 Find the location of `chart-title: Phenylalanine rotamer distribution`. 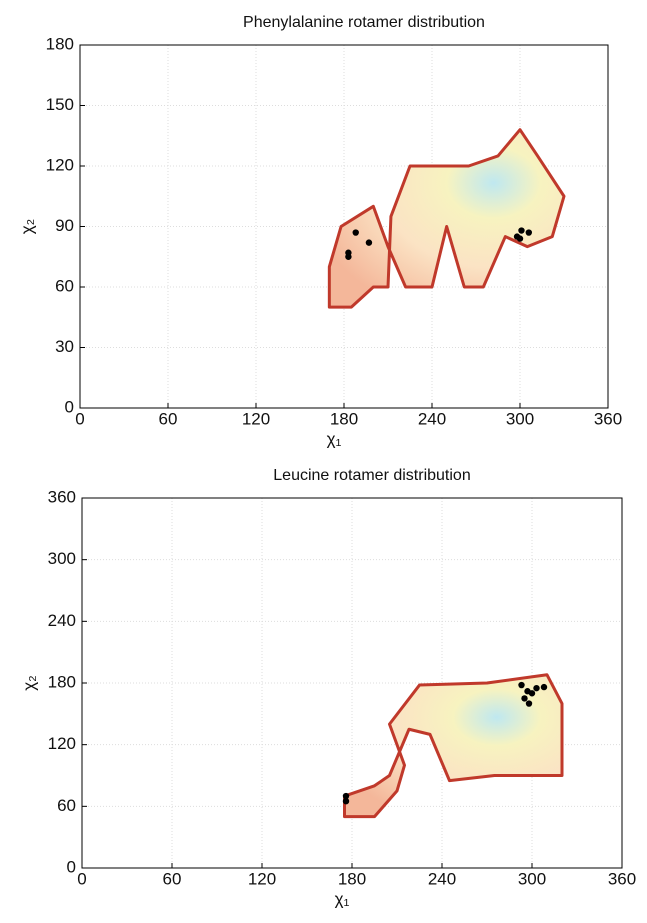

chart-title: Phenylalanine rotamer distribution is located at coordinates (364, 22).